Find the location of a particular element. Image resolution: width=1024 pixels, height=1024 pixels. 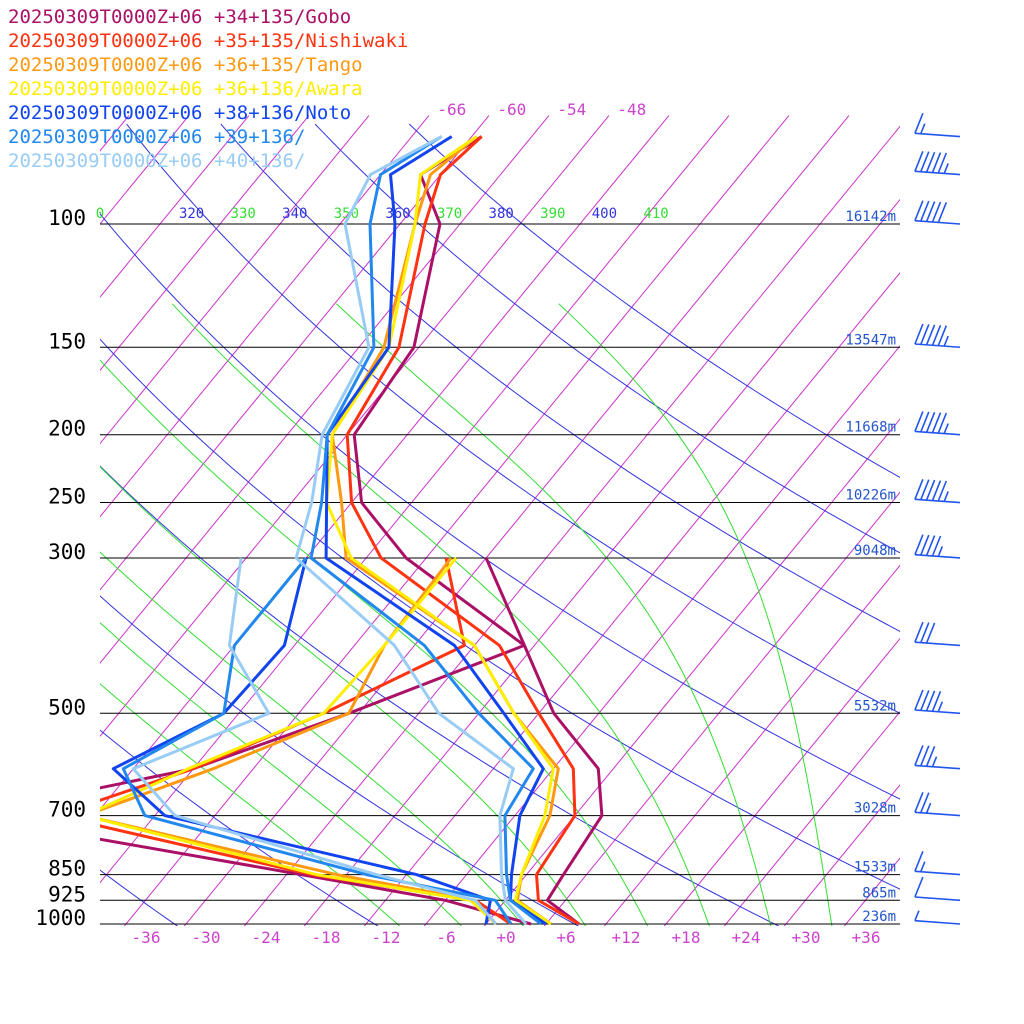

height-label: 16142m is located at coordinates (870, 217).